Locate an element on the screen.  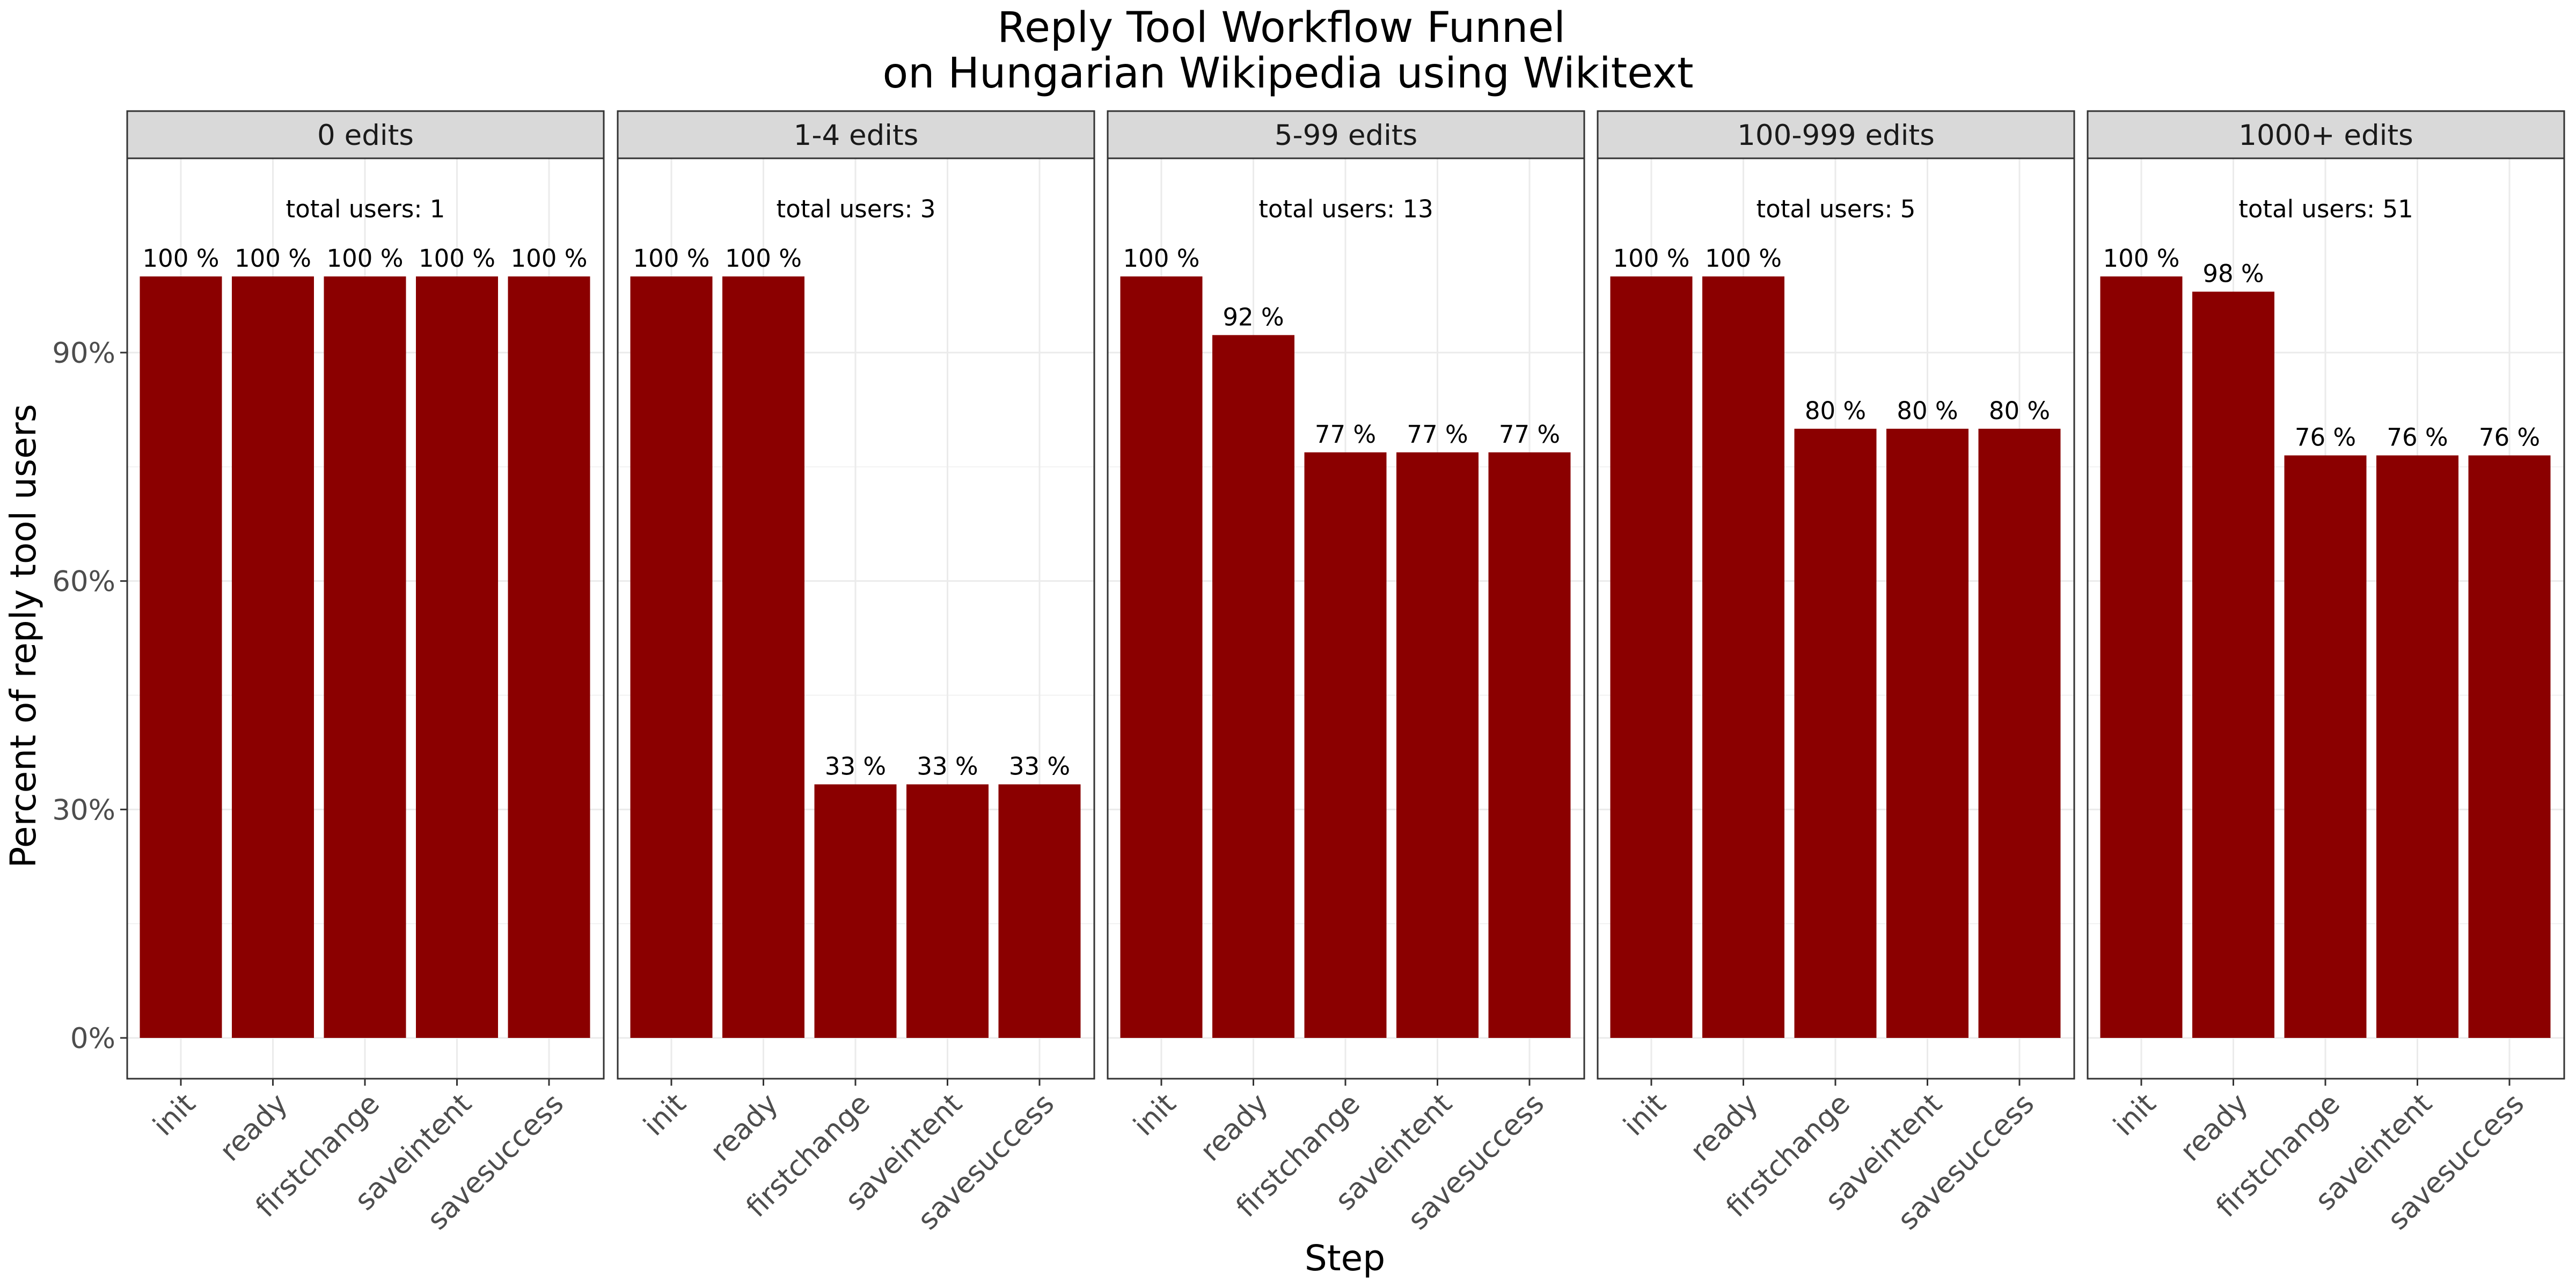
facet-strip-label: 1-4 edits is located at coordinates (856, 135).